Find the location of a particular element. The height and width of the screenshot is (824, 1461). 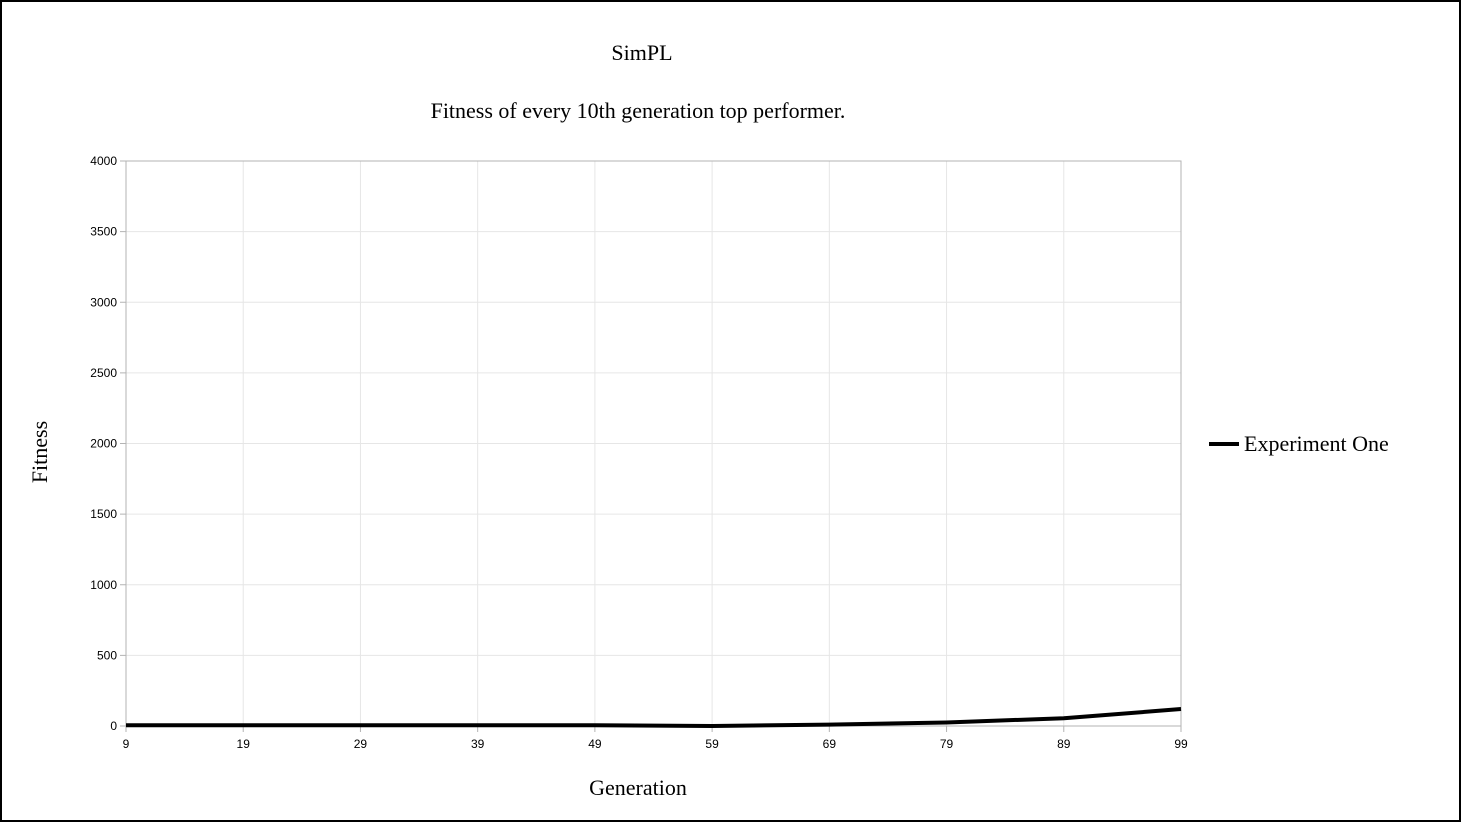

x-tick-label: 69 is located at coordinates (830, 744).